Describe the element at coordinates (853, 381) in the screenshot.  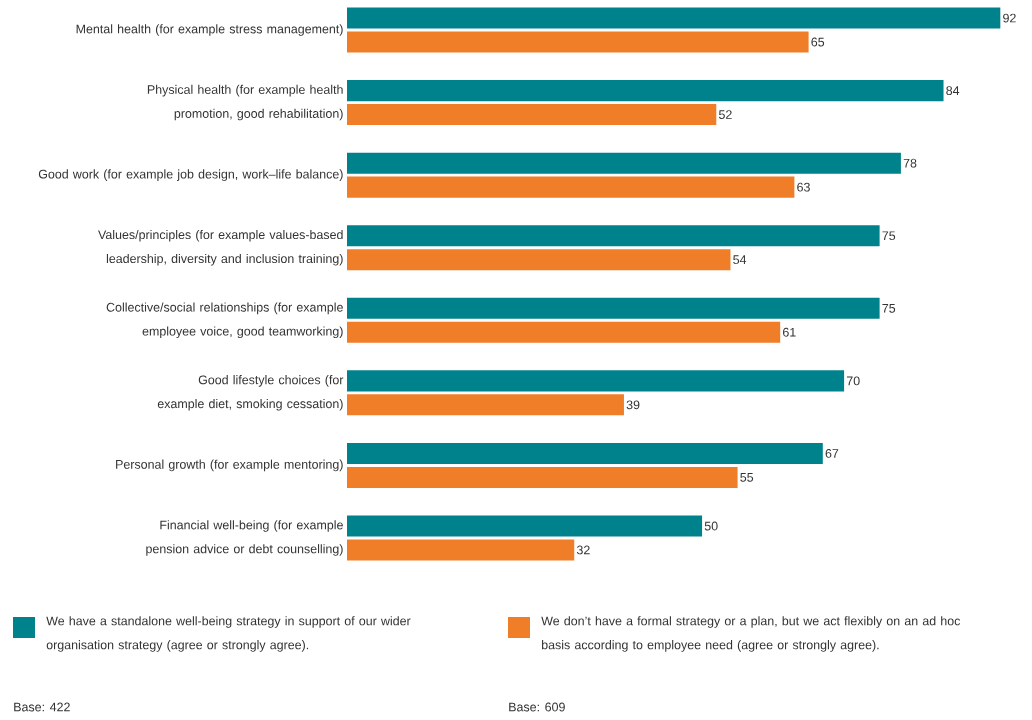
I see `data-label: 70` at that location.